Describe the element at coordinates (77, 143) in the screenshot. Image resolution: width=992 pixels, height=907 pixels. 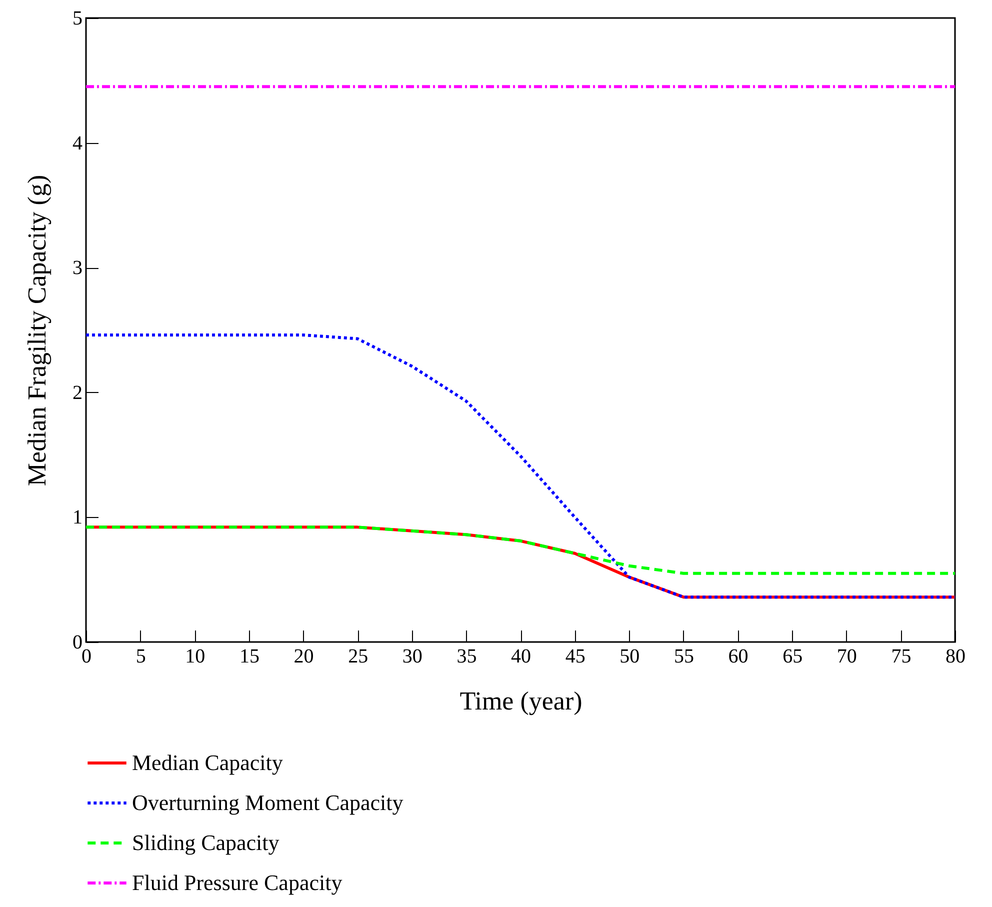
I see `y-tick-label: 4` at that location.